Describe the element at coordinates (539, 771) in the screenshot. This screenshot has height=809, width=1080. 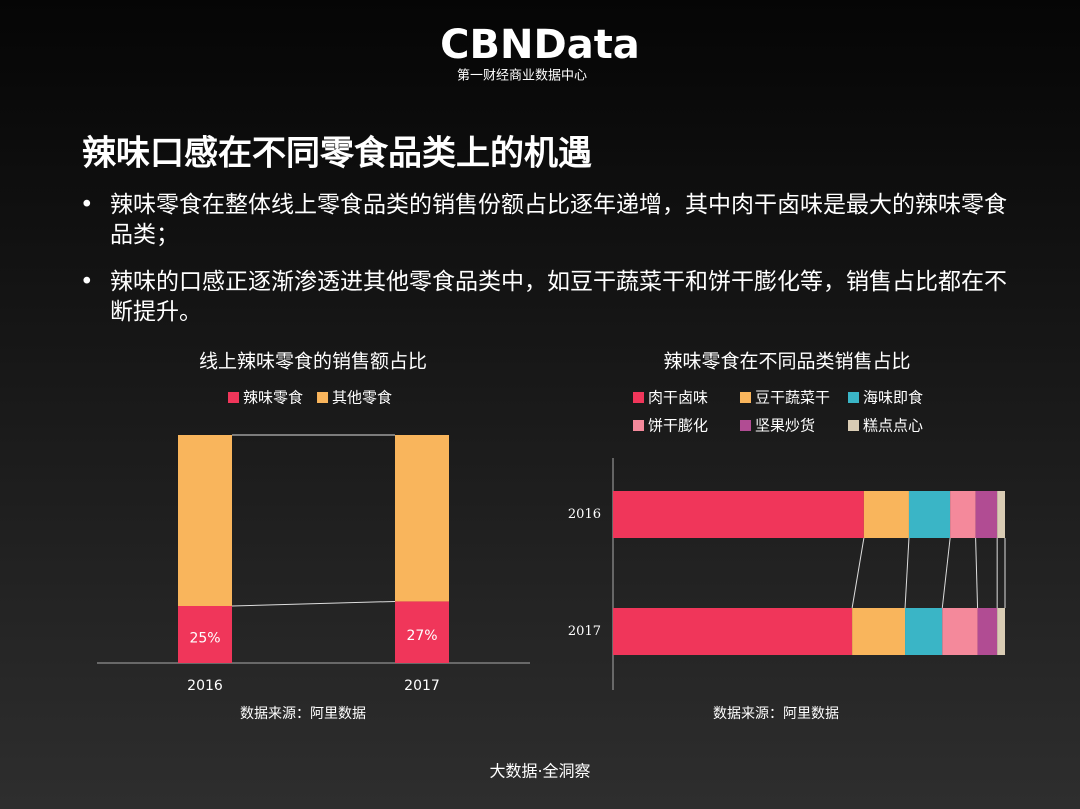
I see `footer: 大数据·全洞察` at that location.